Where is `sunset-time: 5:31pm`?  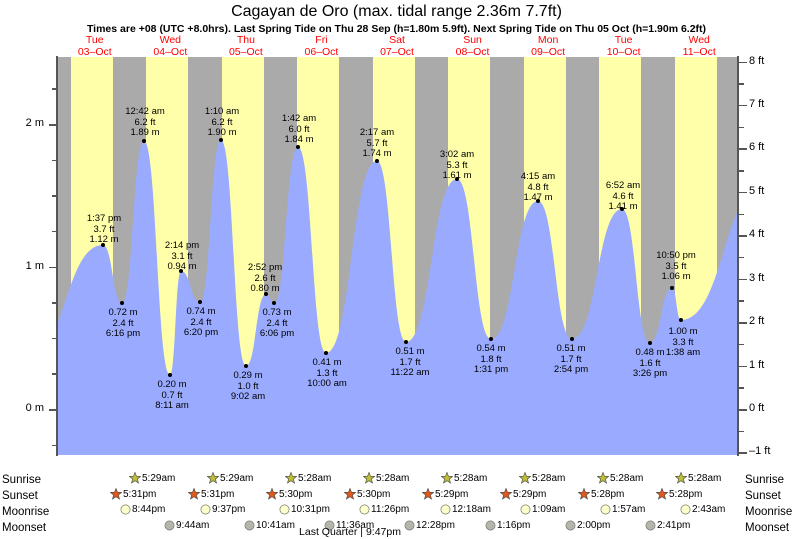
sunset-time: 5:31pm is located at coordinates (218, 494).